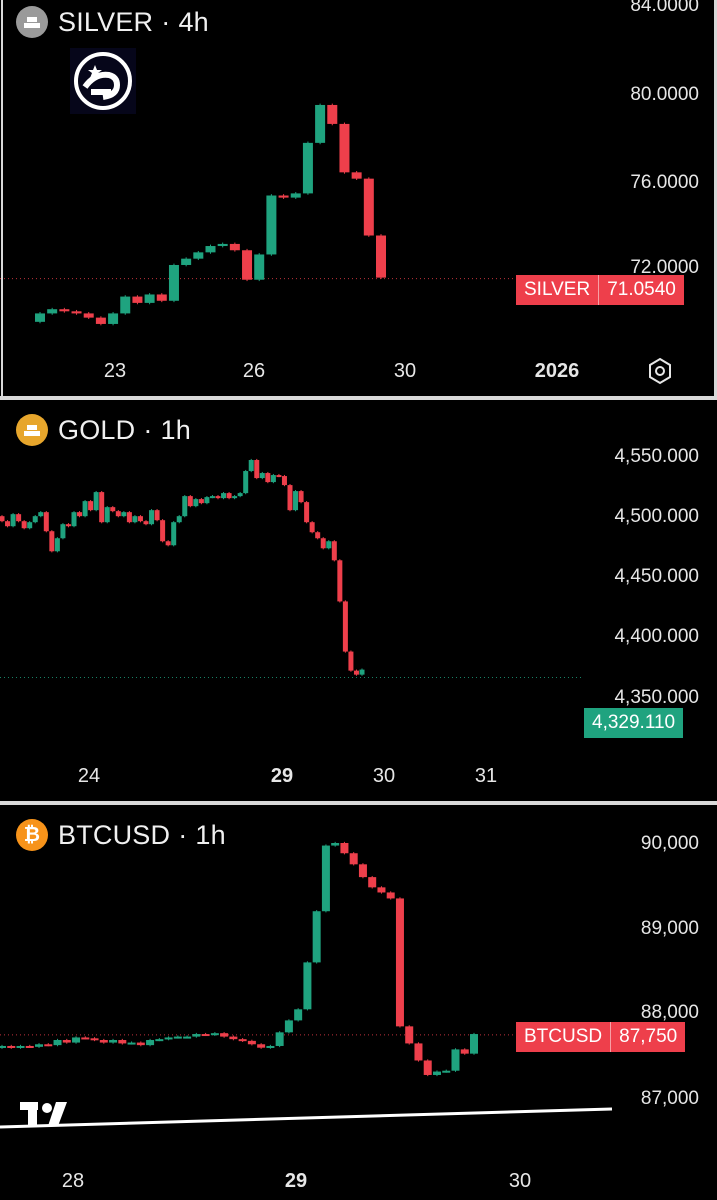  I want to click on silver-tag-value: 71.0540, so click(641, 289).